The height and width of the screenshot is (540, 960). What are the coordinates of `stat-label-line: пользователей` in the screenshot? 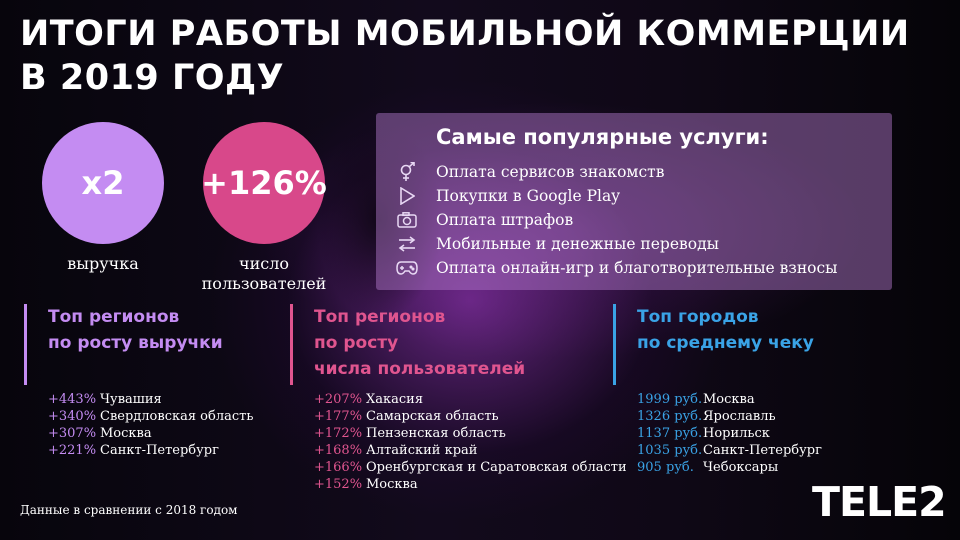 It's located at (264, 283).